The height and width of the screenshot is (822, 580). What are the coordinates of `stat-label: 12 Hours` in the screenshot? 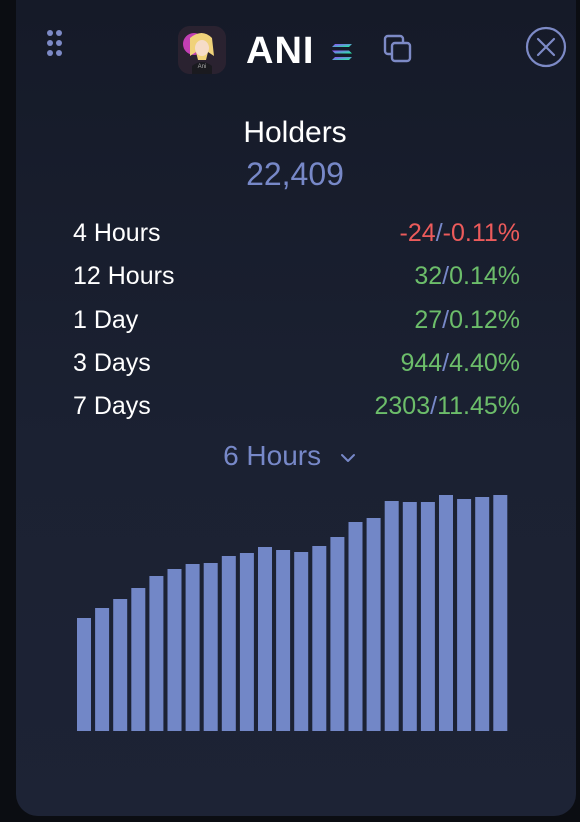 It's located at (124, 276).